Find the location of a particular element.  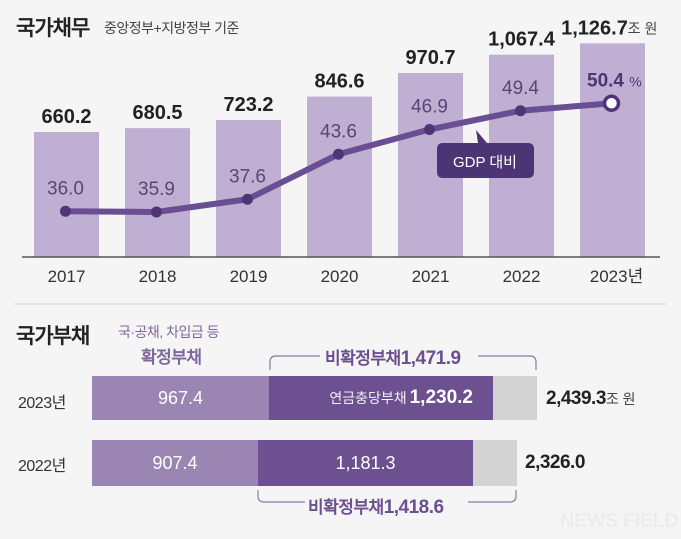

pension-segment-2022: 1,181.3 is located at coordinates (365, 463).